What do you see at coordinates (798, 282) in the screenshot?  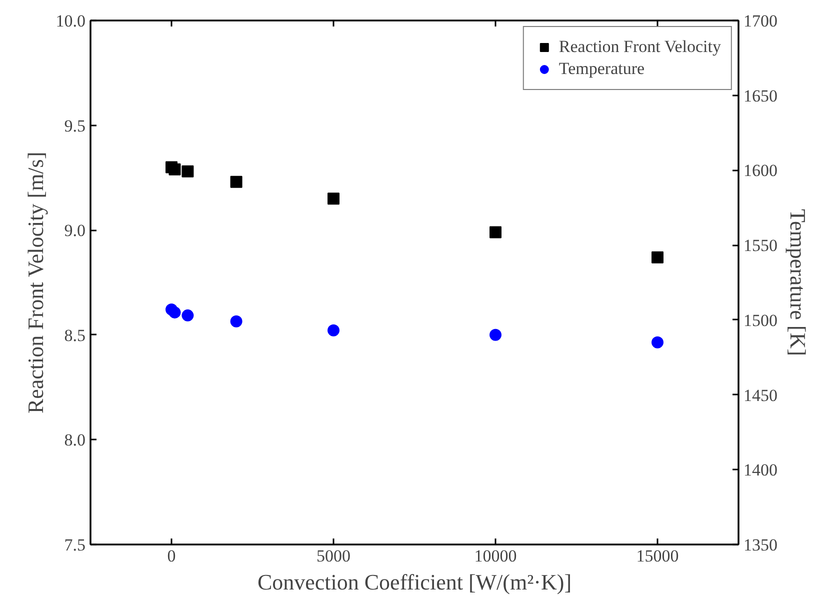 I see `y2-axis-title: Temperature [K]` at bounding box center [798, 282].